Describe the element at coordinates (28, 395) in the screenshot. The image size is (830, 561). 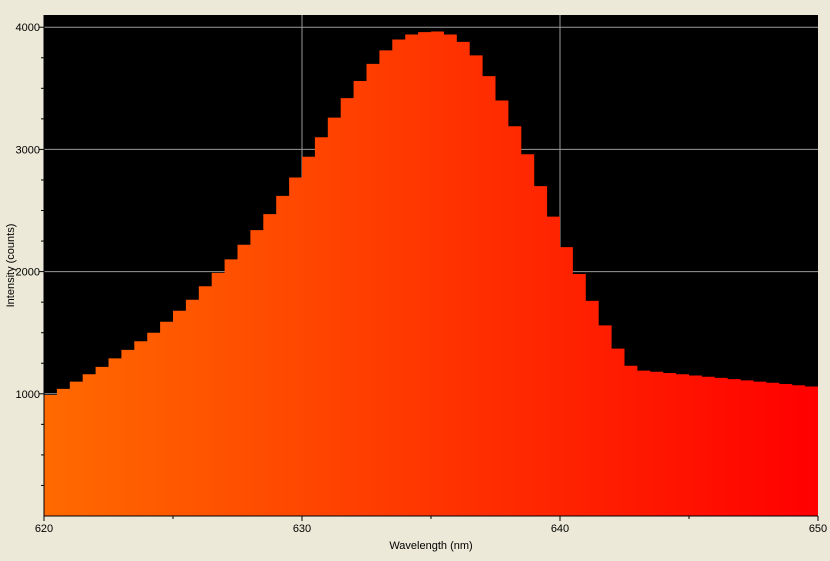
I see `y-tick-label: 1000` at that location.